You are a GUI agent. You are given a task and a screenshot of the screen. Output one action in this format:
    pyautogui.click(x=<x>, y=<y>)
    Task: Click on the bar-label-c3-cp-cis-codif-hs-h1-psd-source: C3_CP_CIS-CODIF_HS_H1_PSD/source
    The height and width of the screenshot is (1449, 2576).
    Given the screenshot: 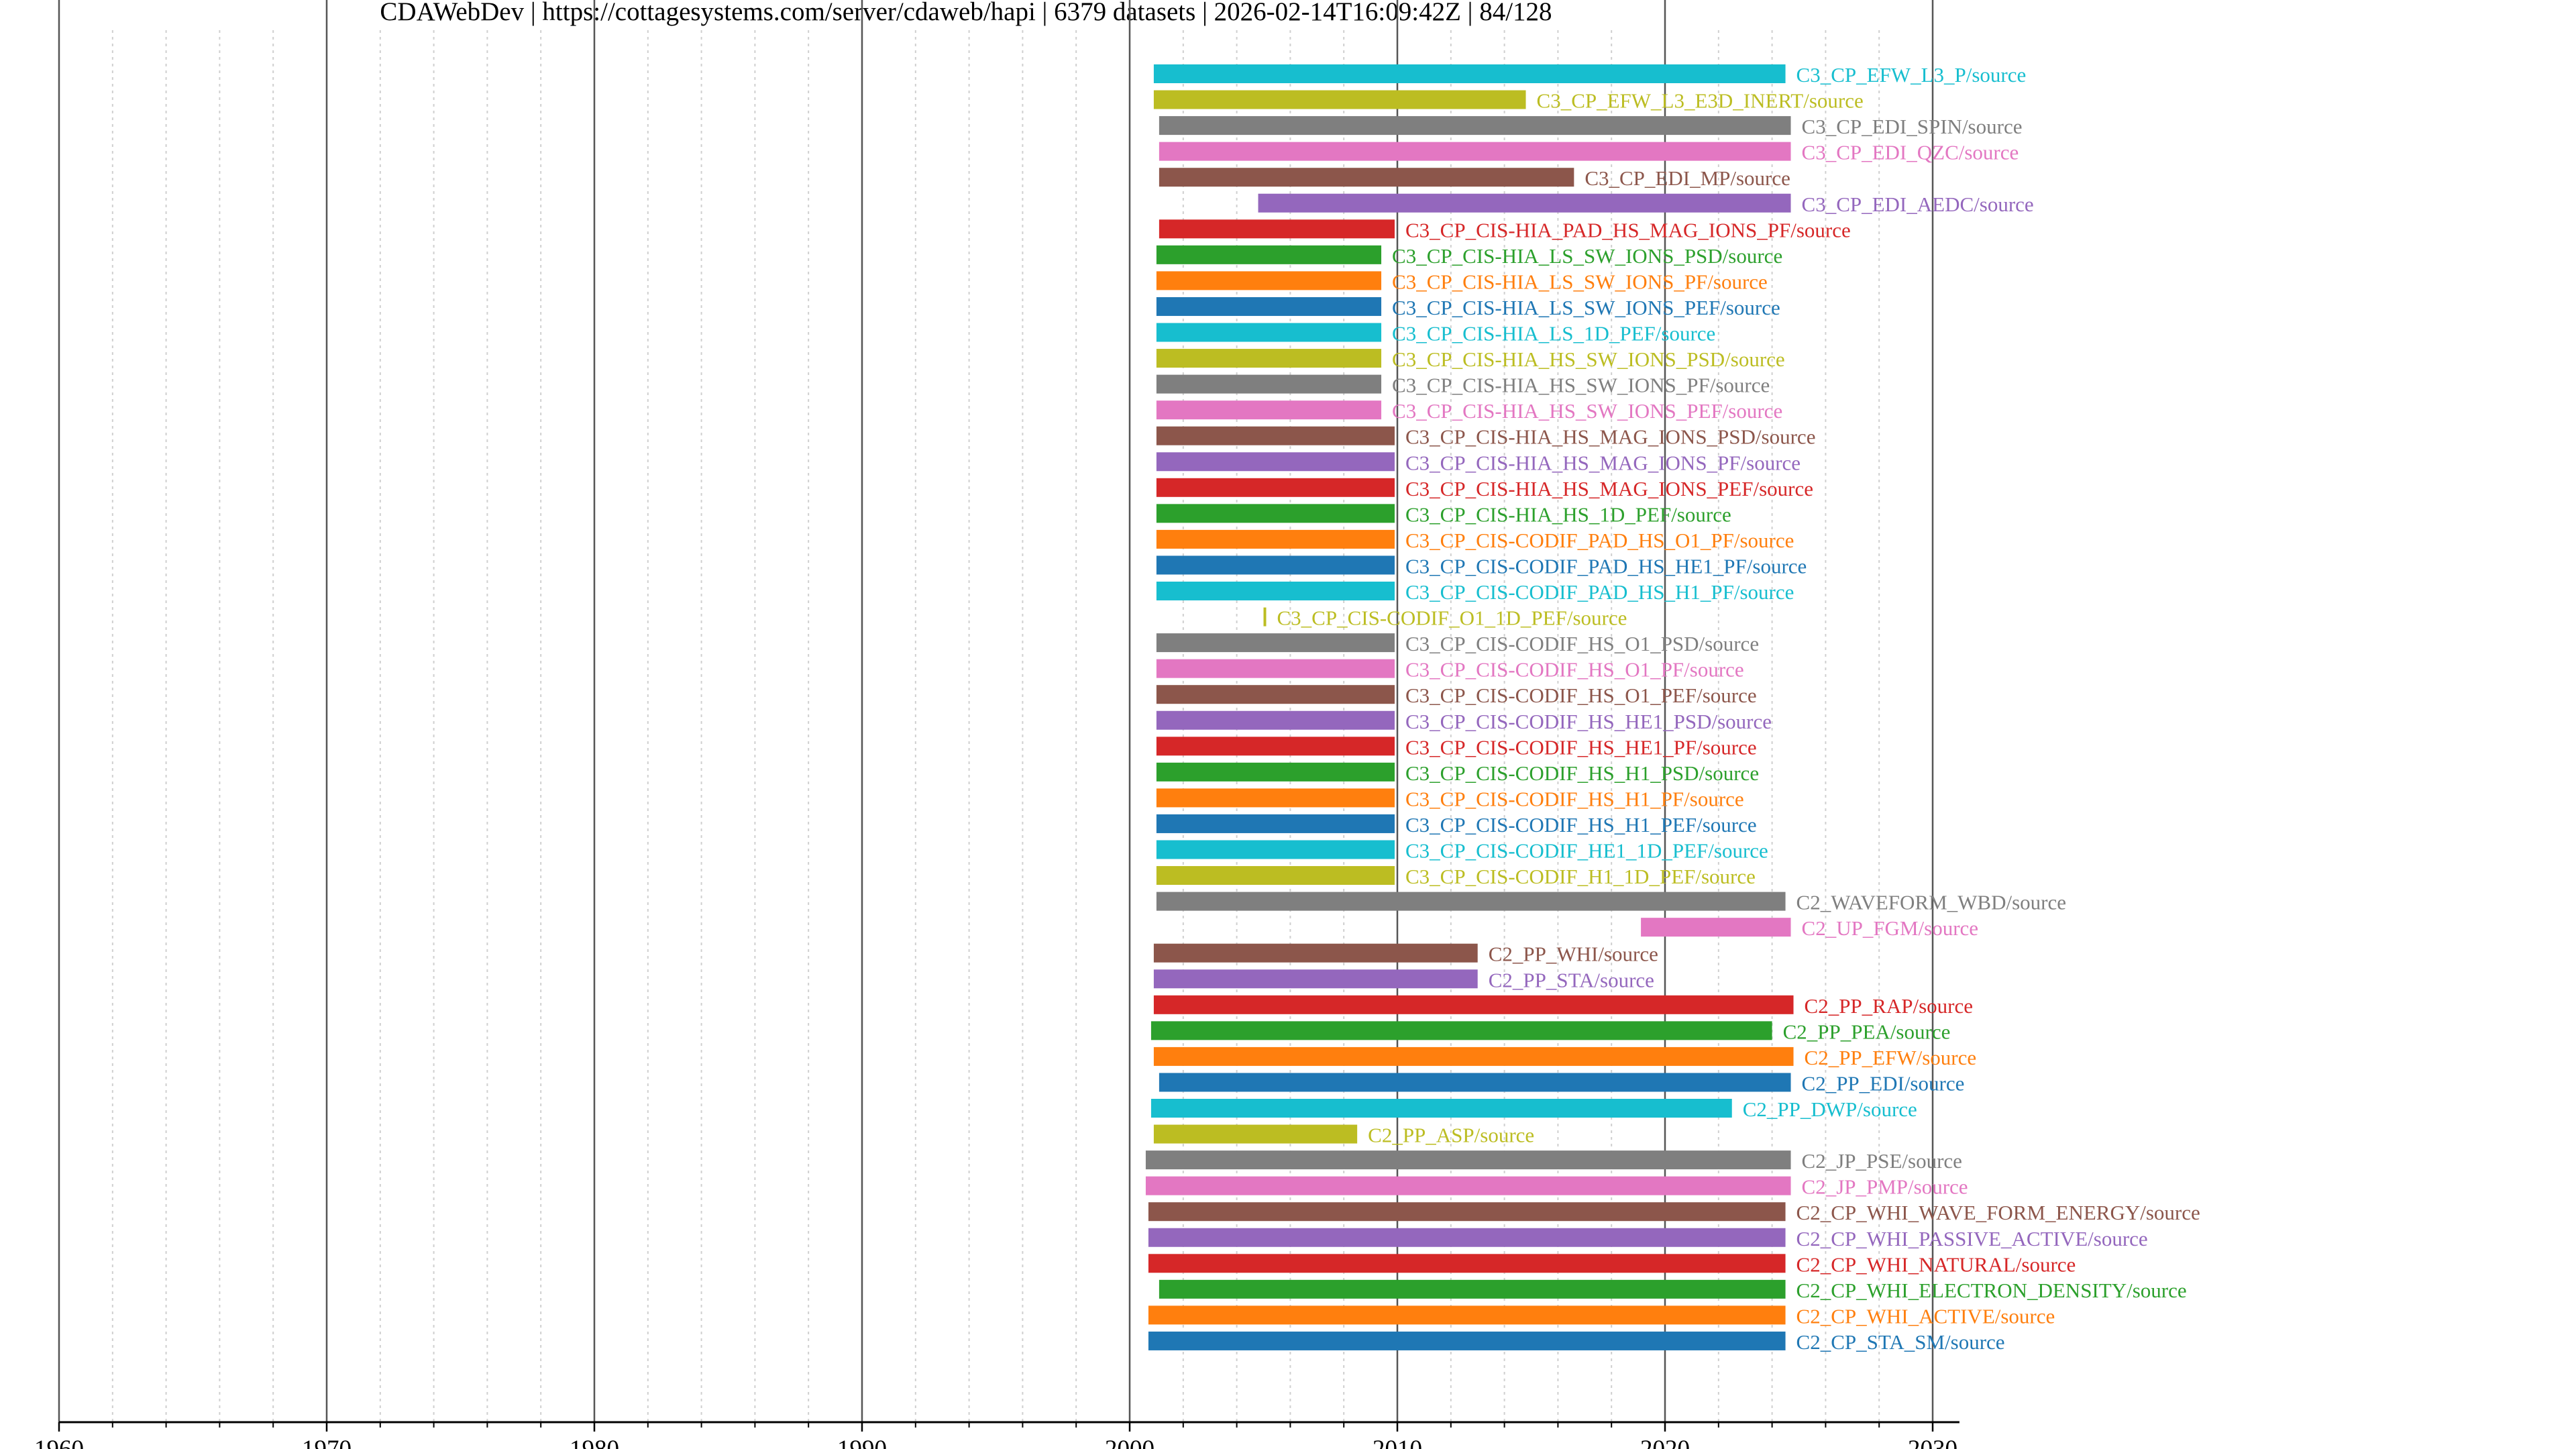 What is the action you would take?
    pyautogui.click(x=1582, y=773)
    